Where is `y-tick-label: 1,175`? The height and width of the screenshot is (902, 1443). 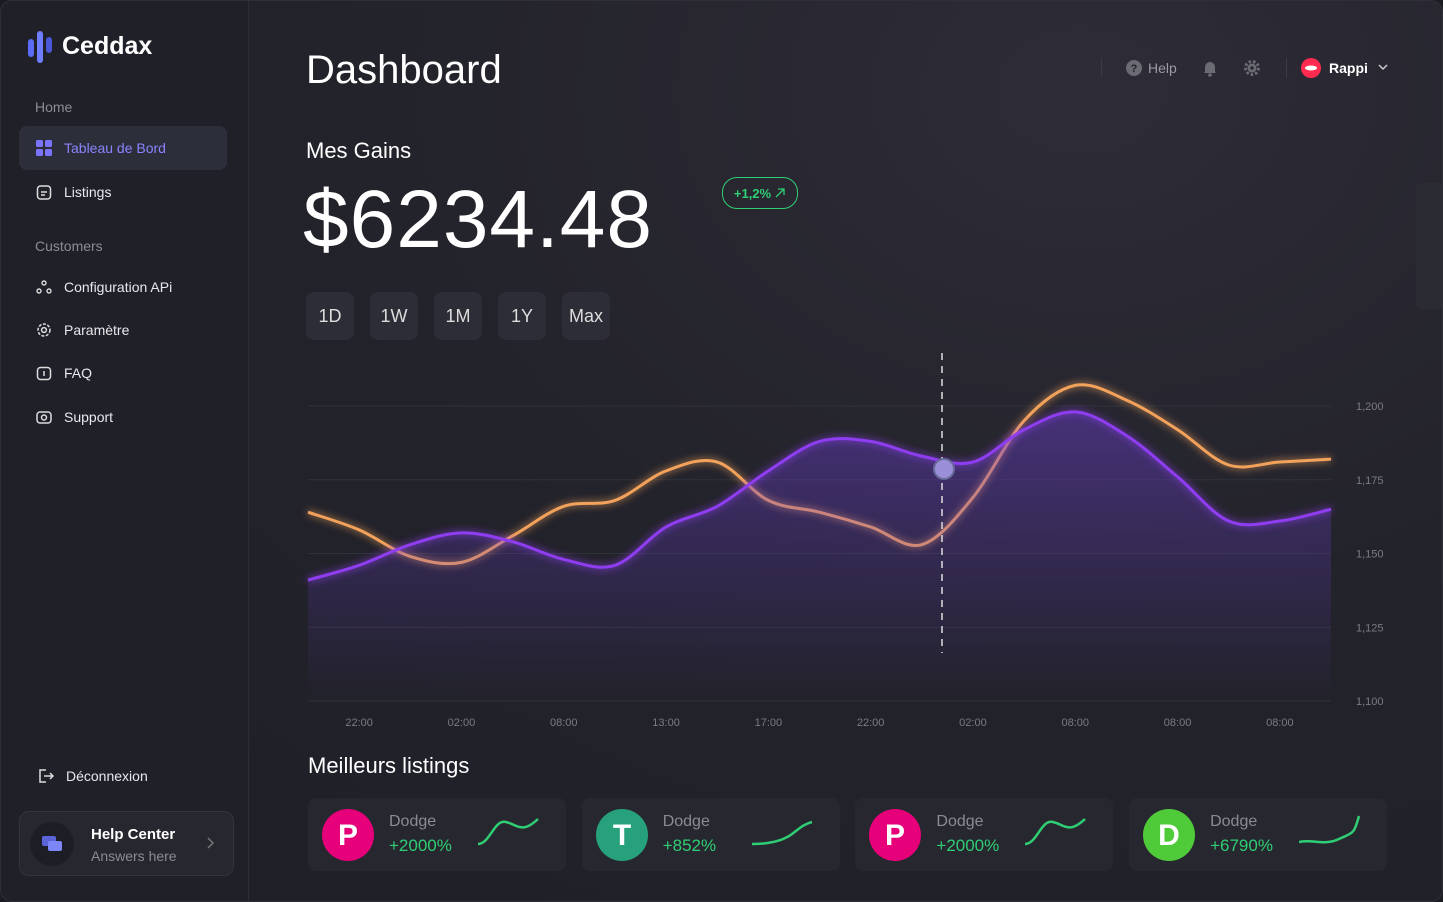 y-tick-label: 1,175 is located at coordinates (1370, 481).